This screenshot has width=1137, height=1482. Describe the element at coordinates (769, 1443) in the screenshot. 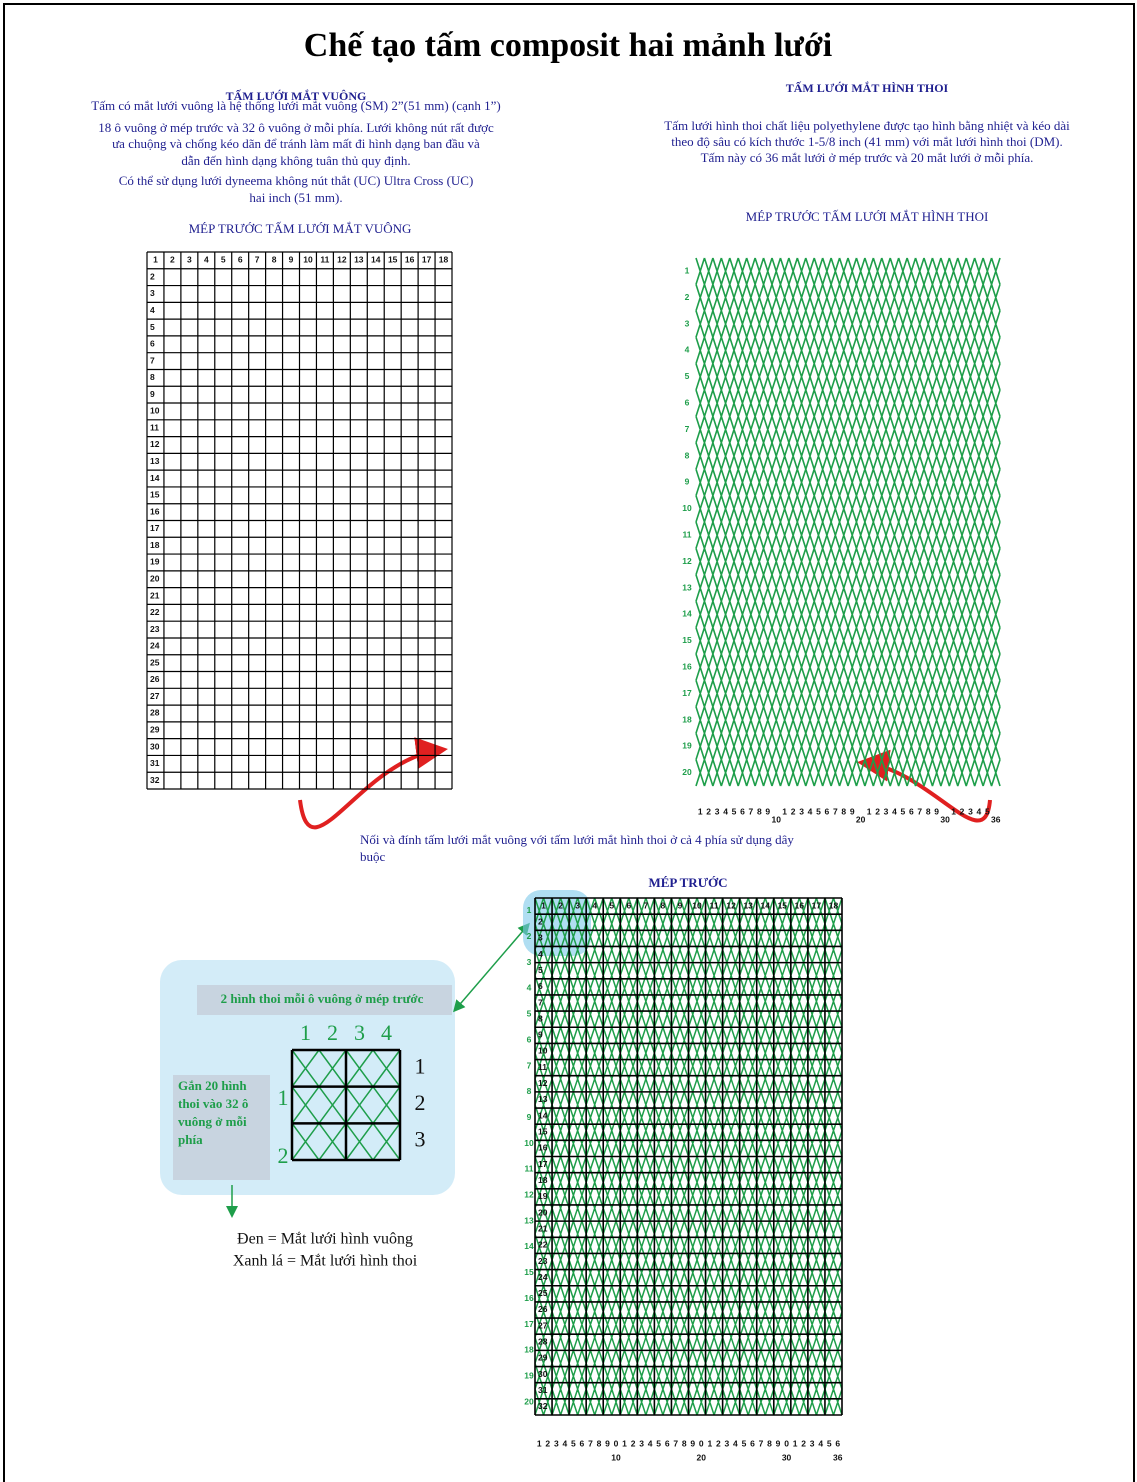

I see `column-digit: 8` at that location.